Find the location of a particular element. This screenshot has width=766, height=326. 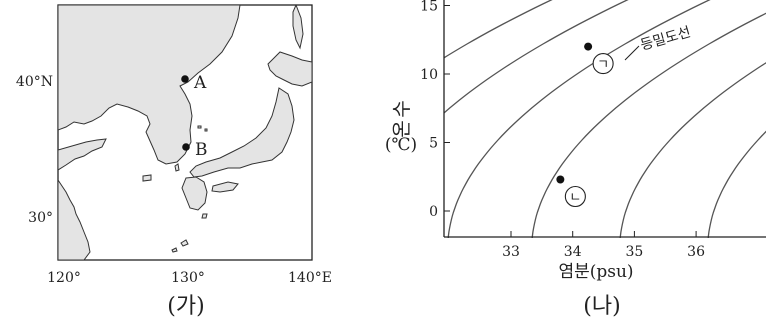

x-tick-label: 34 is located at coordinates (573, 252).